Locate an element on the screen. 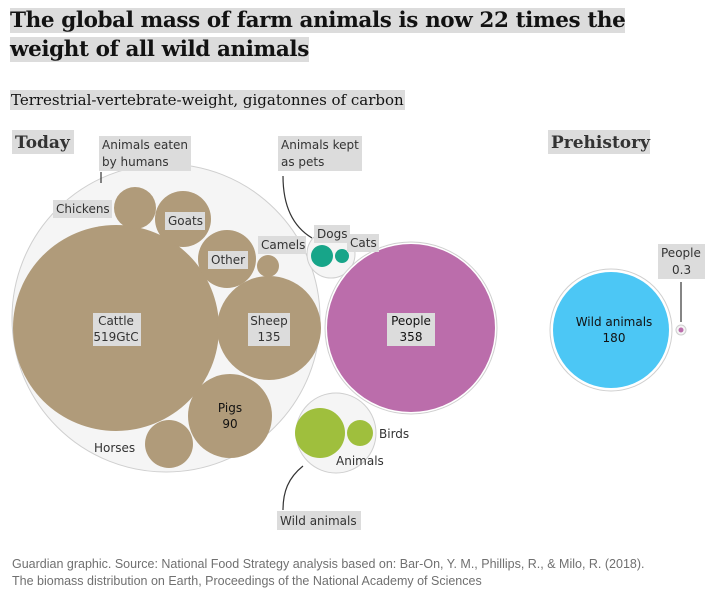 The height and width of the screenshot is (594, 728). svg-text: Horses is located at coordinates (114, 448).